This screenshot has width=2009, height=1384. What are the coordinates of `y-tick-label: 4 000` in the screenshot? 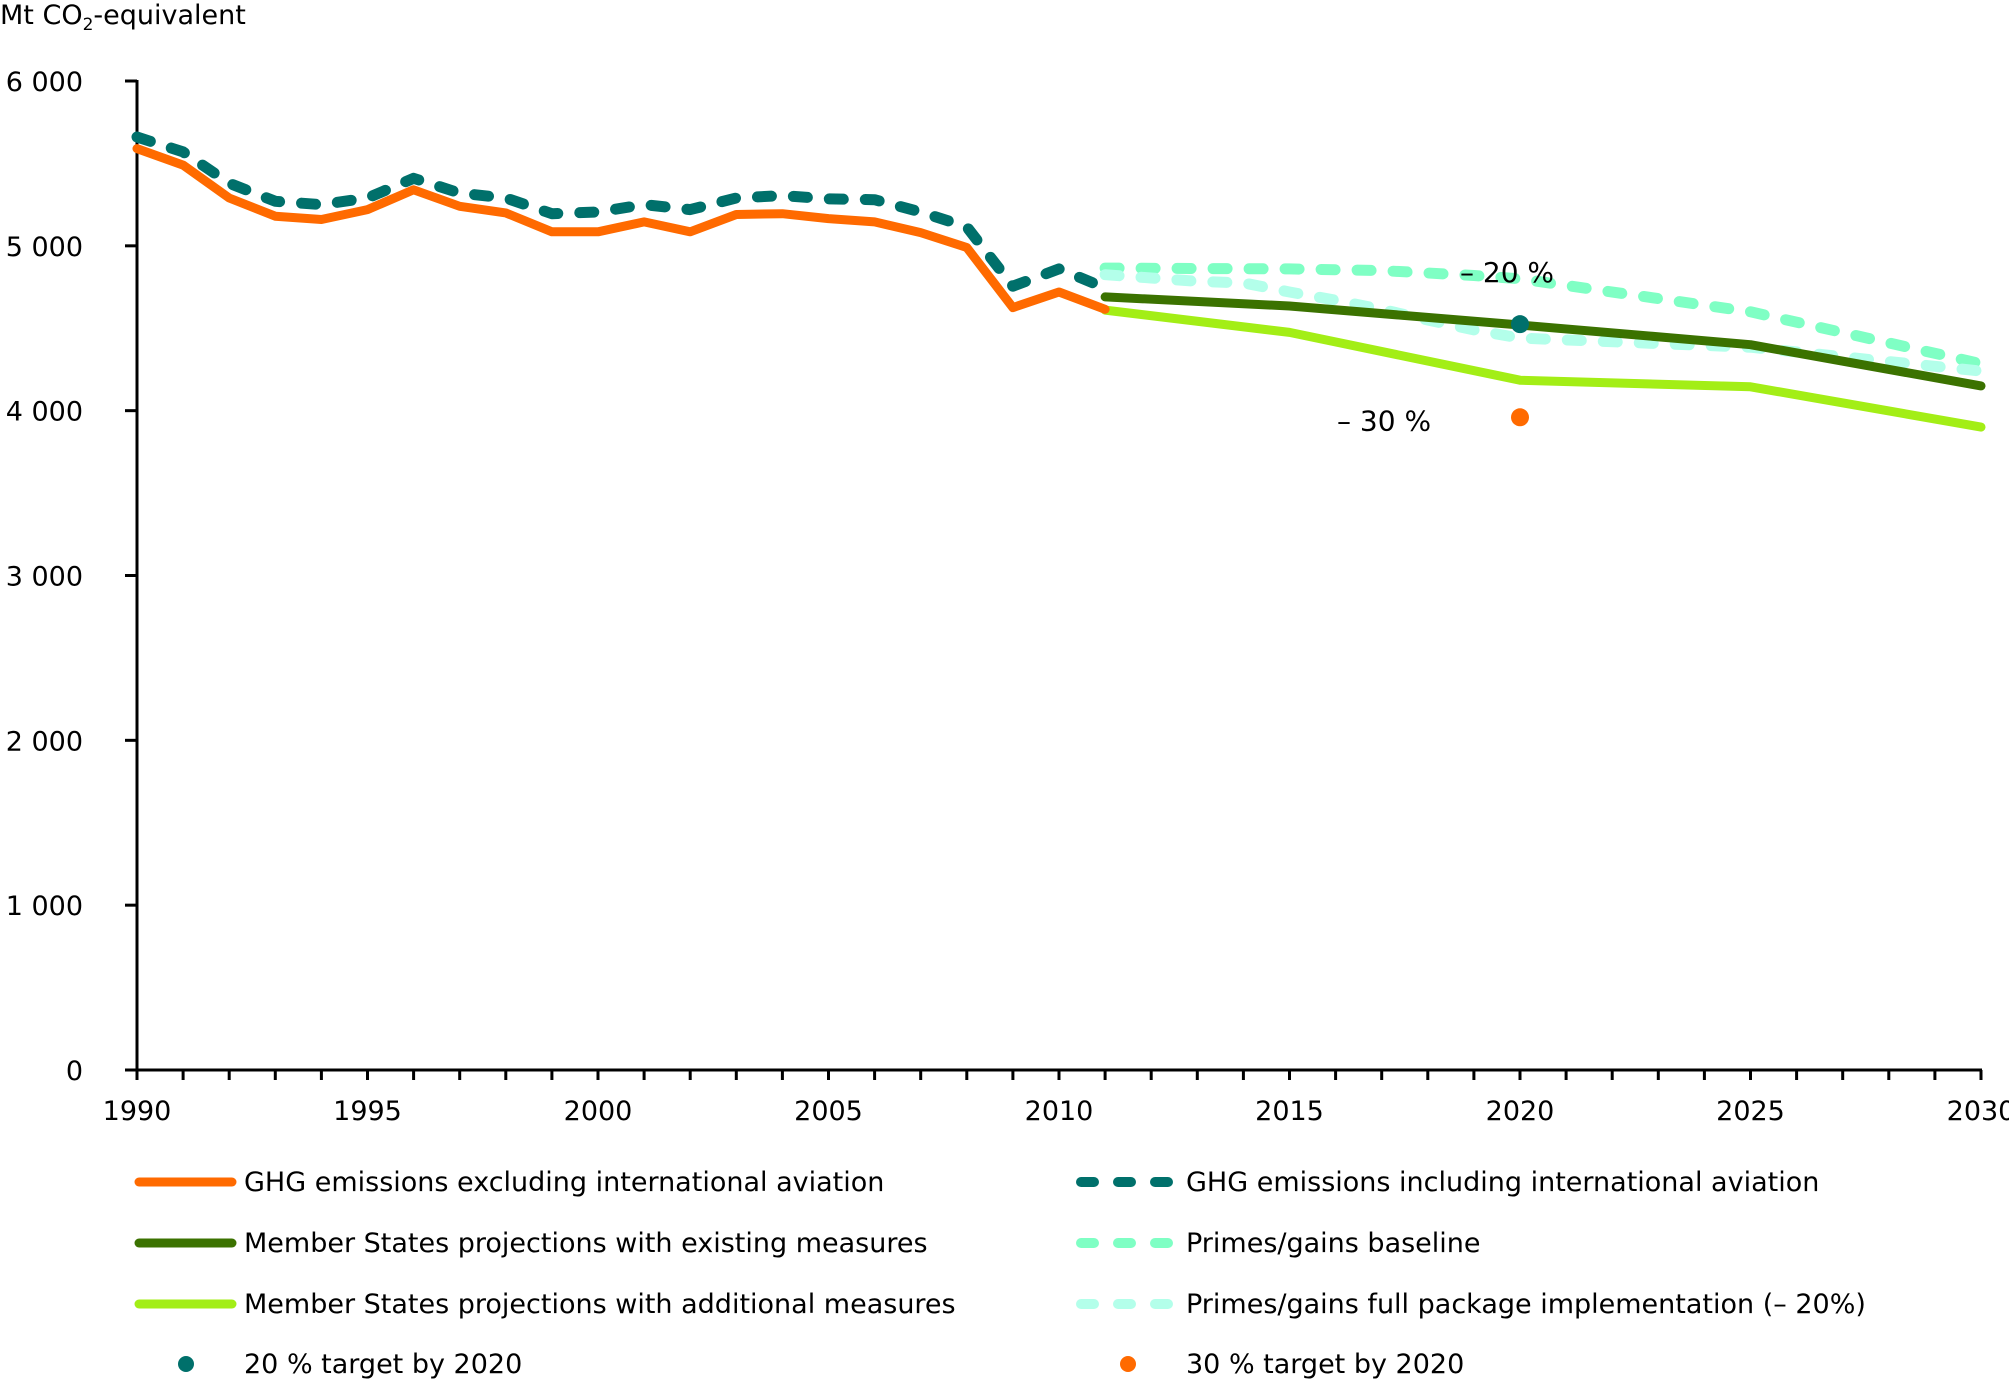 It's located at (44, 412).